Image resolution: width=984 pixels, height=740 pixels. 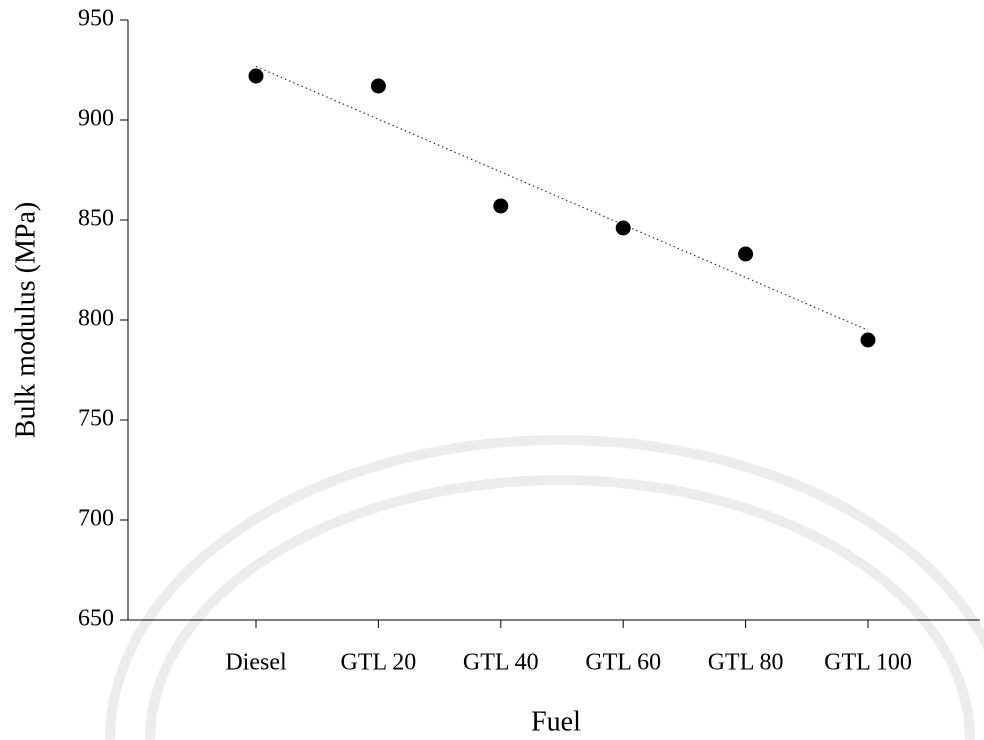 I want to click on x-tick-label: GTL 100, so click(x=868, y=663).